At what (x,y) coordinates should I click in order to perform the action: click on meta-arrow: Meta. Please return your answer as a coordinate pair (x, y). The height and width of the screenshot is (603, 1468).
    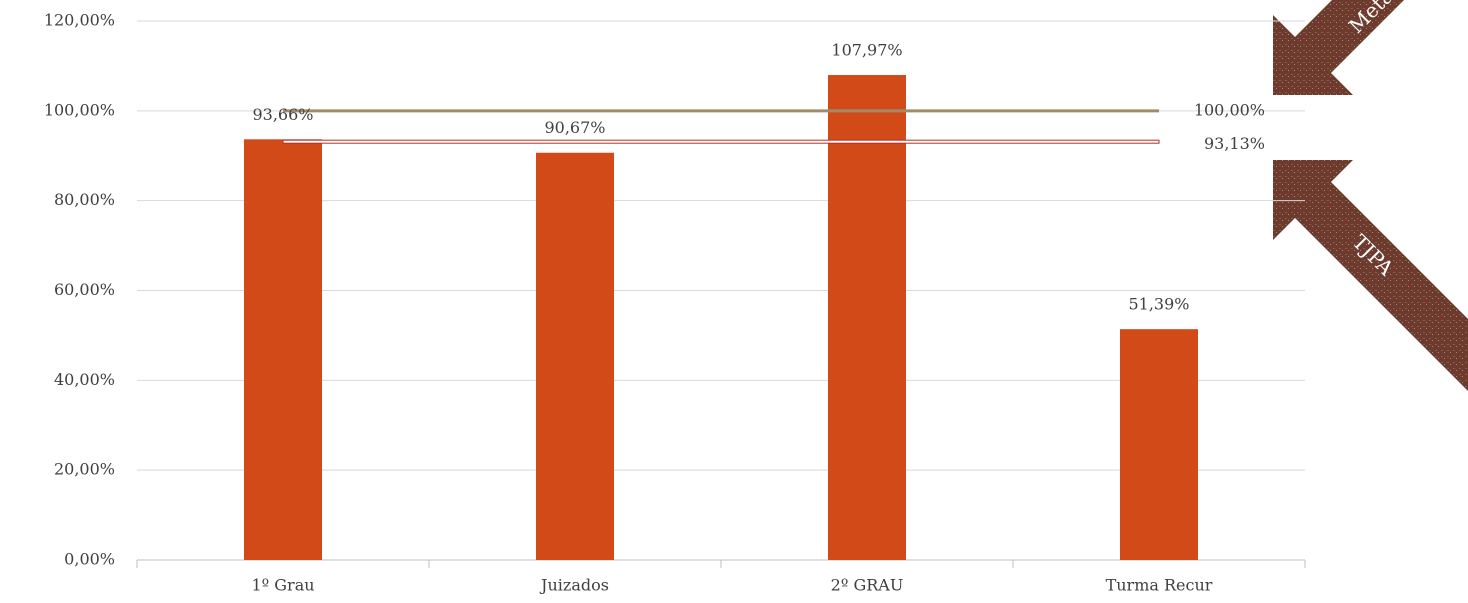
    Looking at the image, I should click on (1338, 47).